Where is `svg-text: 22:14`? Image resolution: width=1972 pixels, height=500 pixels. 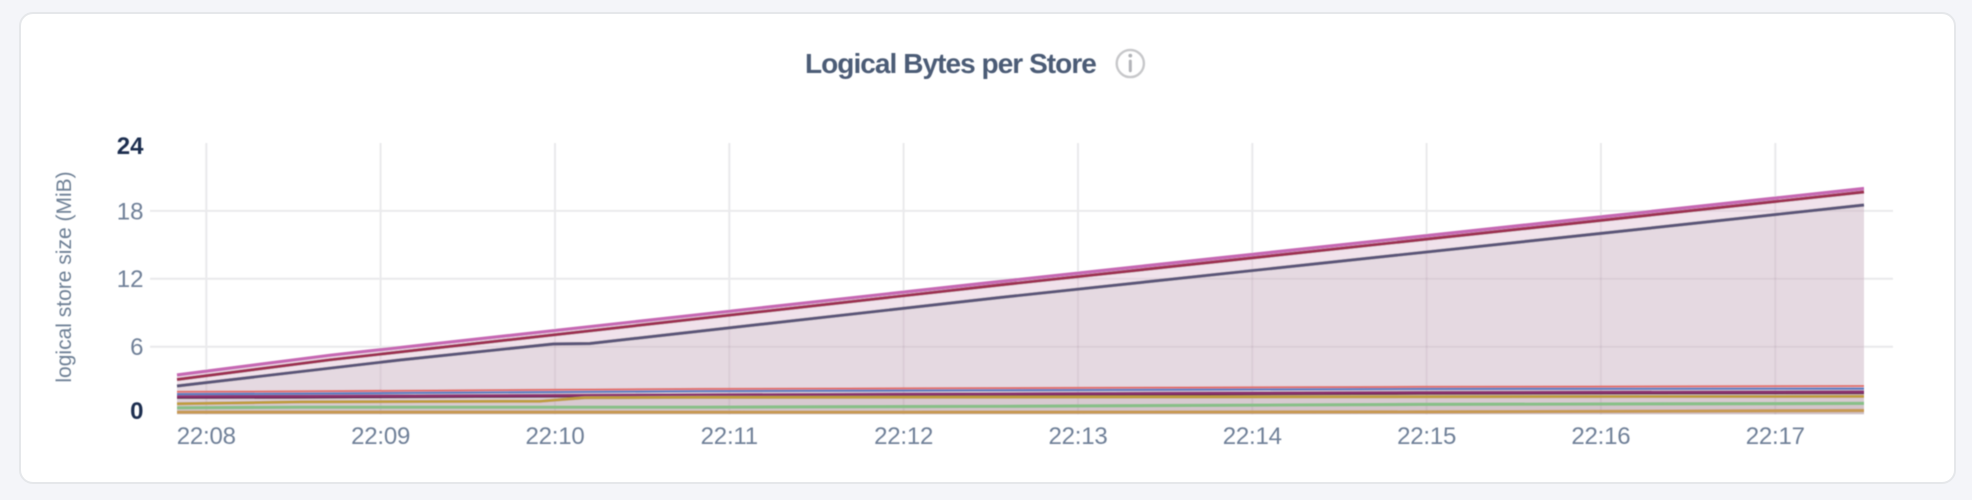 svg-text: 22:14 is located at coordinates (1252, 436).